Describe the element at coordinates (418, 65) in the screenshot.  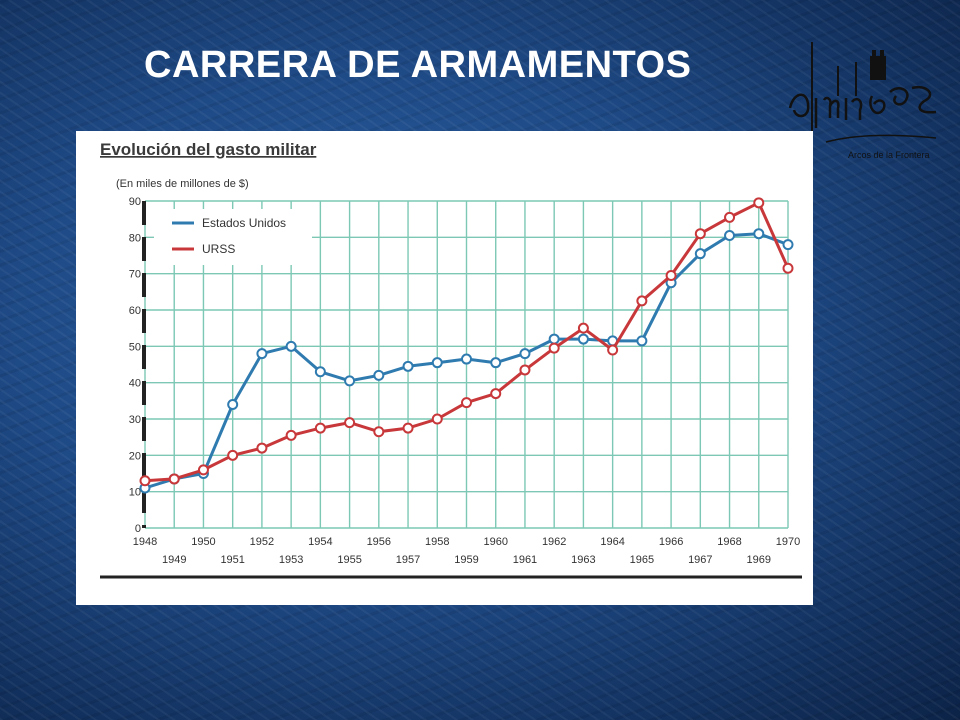
I see `slide-title: CARRERA DE ARMAMENTOS` at that location.